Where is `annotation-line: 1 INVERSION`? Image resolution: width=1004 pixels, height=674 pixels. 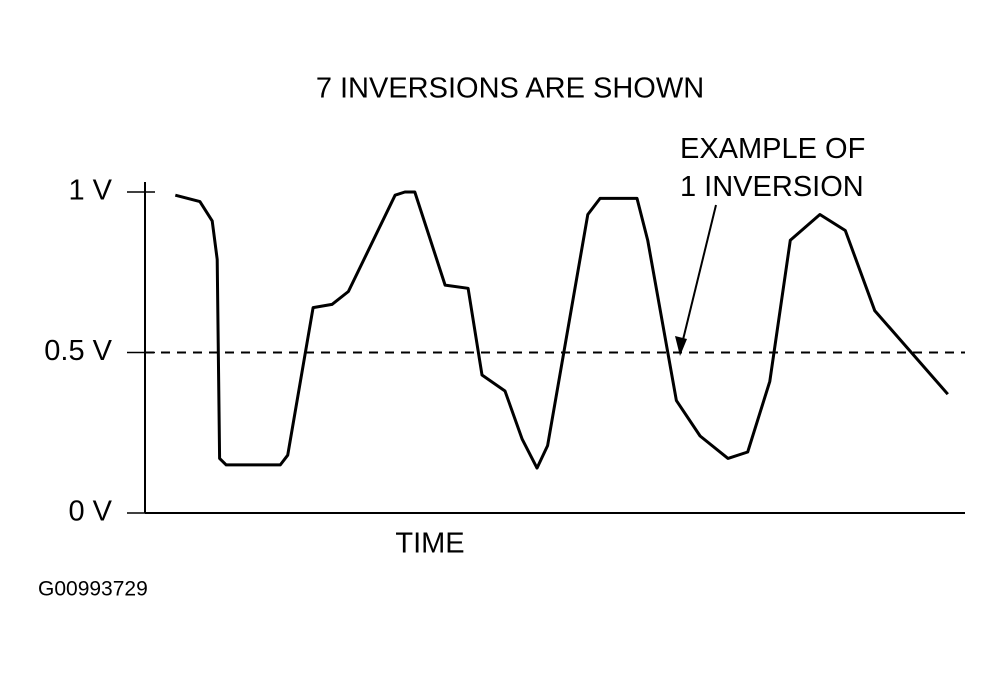
annotation-line: 1 INVERSION is located at coordinates (772, 187).